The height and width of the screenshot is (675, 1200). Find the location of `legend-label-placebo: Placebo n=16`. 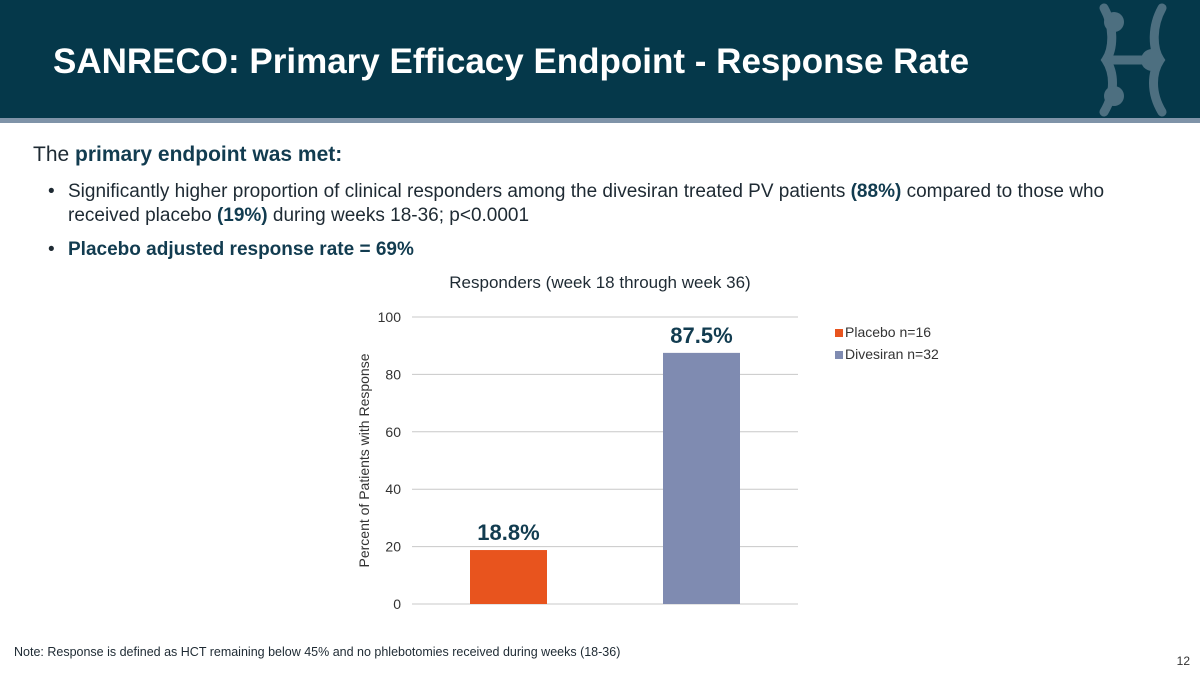

legend-label-placebo: Placebo n=16 is located at coordinates (888, 332).